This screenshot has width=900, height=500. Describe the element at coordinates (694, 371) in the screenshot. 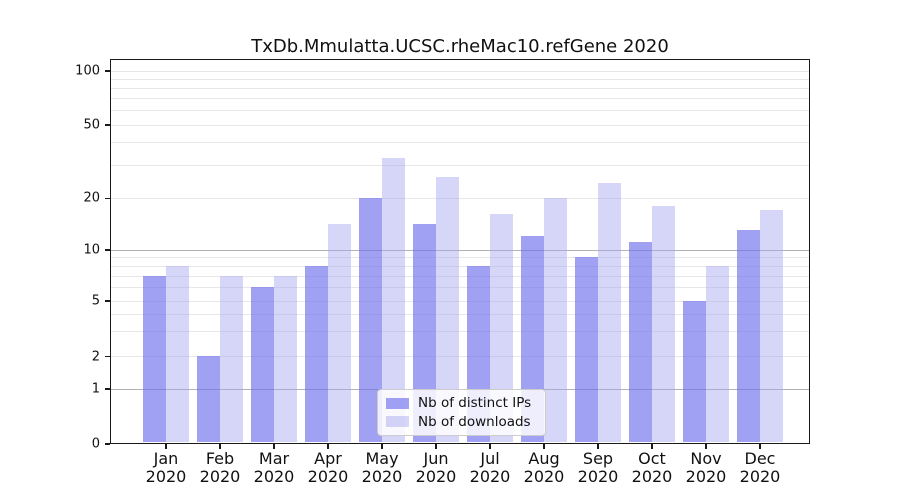

I see `bar-distinct-ips-nov` at that location.